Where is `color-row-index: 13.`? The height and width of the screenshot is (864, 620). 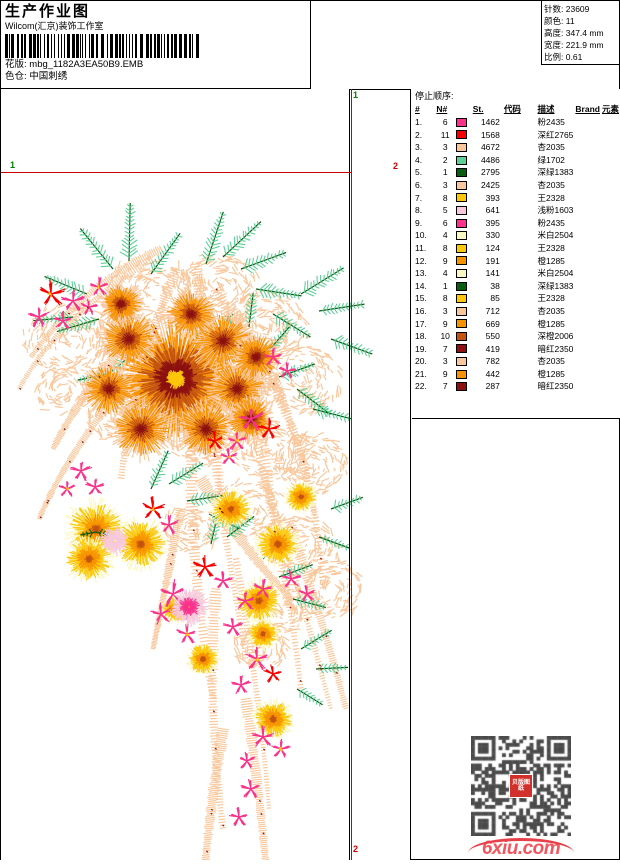 color-row-index: 13. is located at coordinates (425, 273).